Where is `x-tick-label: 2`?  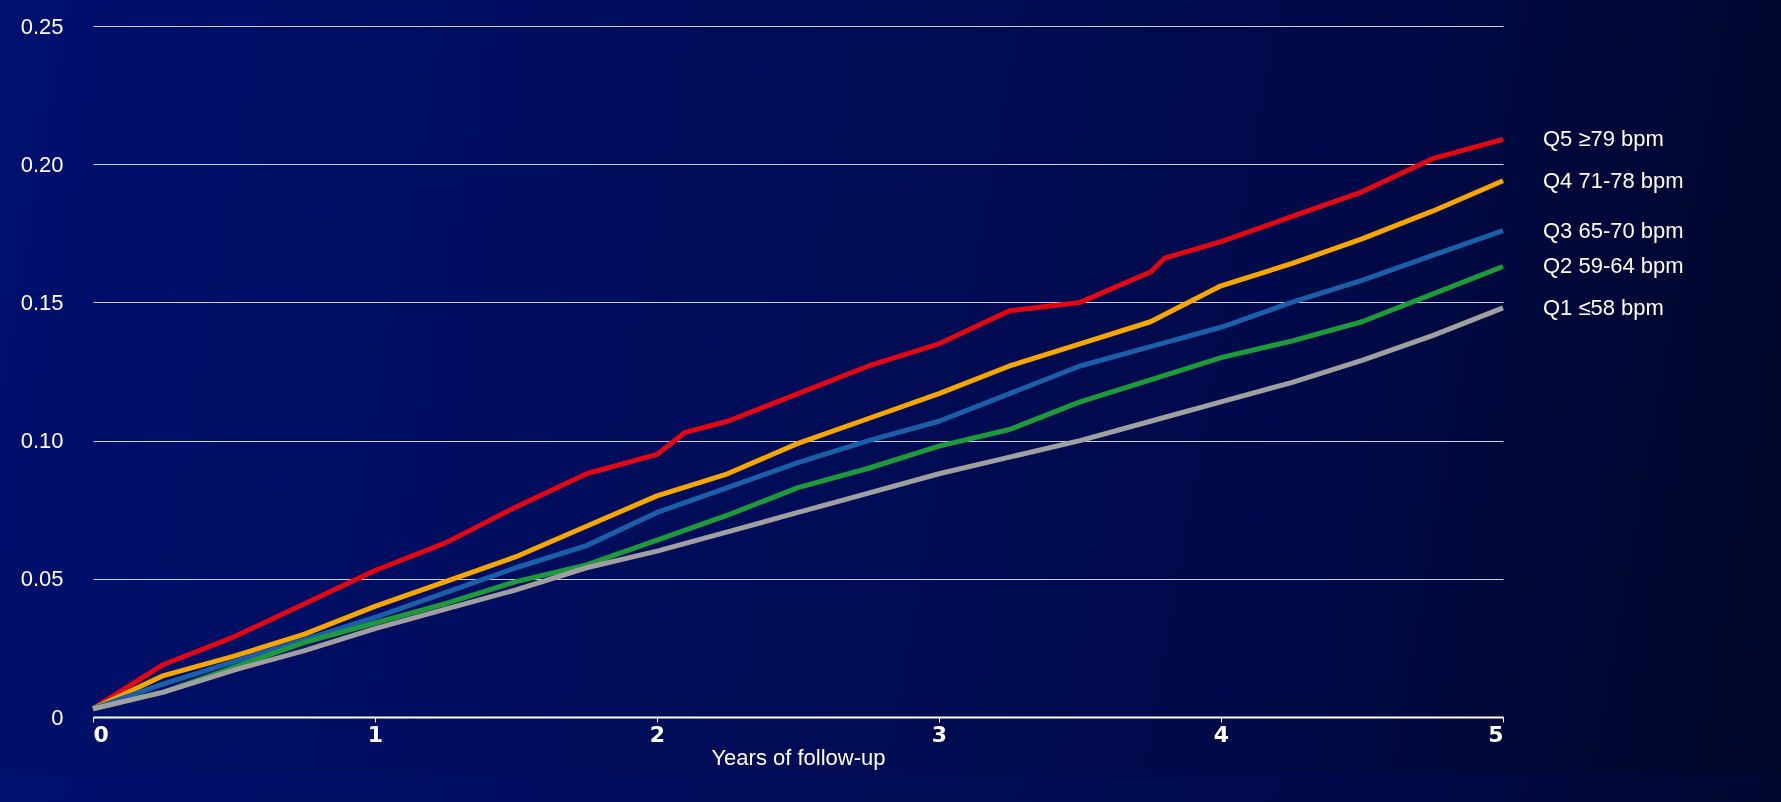 x-tick-label: 2 is located at coordinates (657, 734).